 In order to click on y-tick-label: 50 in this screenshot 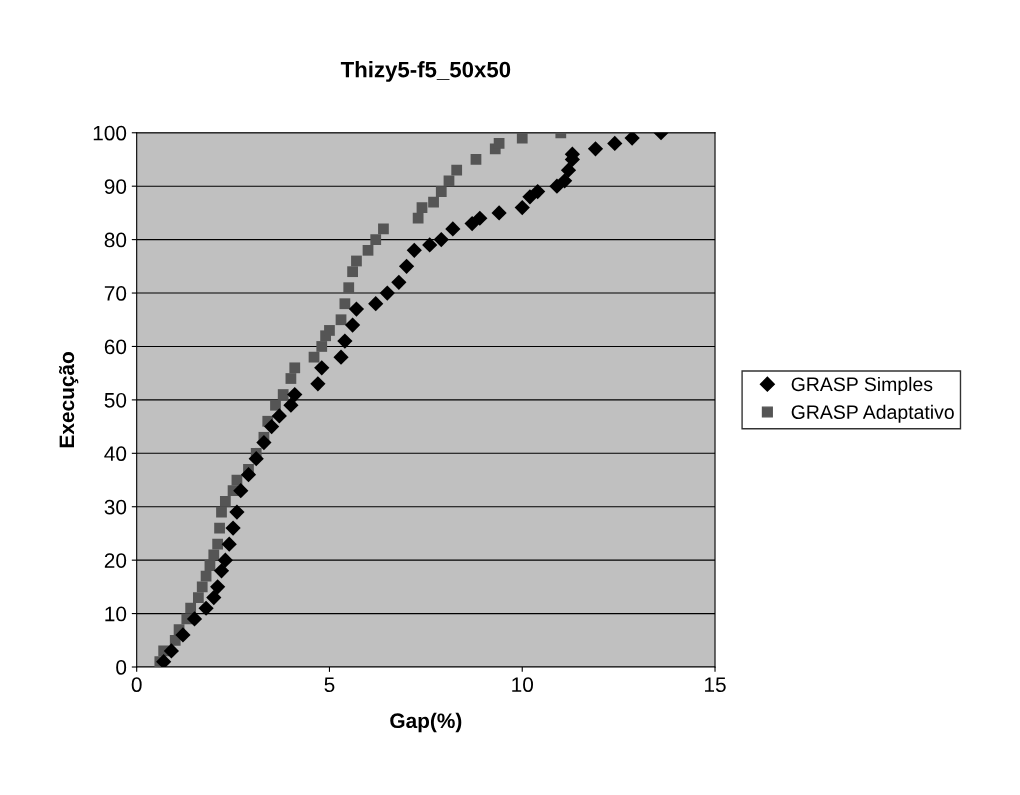, I will do `click(115, 400)`.